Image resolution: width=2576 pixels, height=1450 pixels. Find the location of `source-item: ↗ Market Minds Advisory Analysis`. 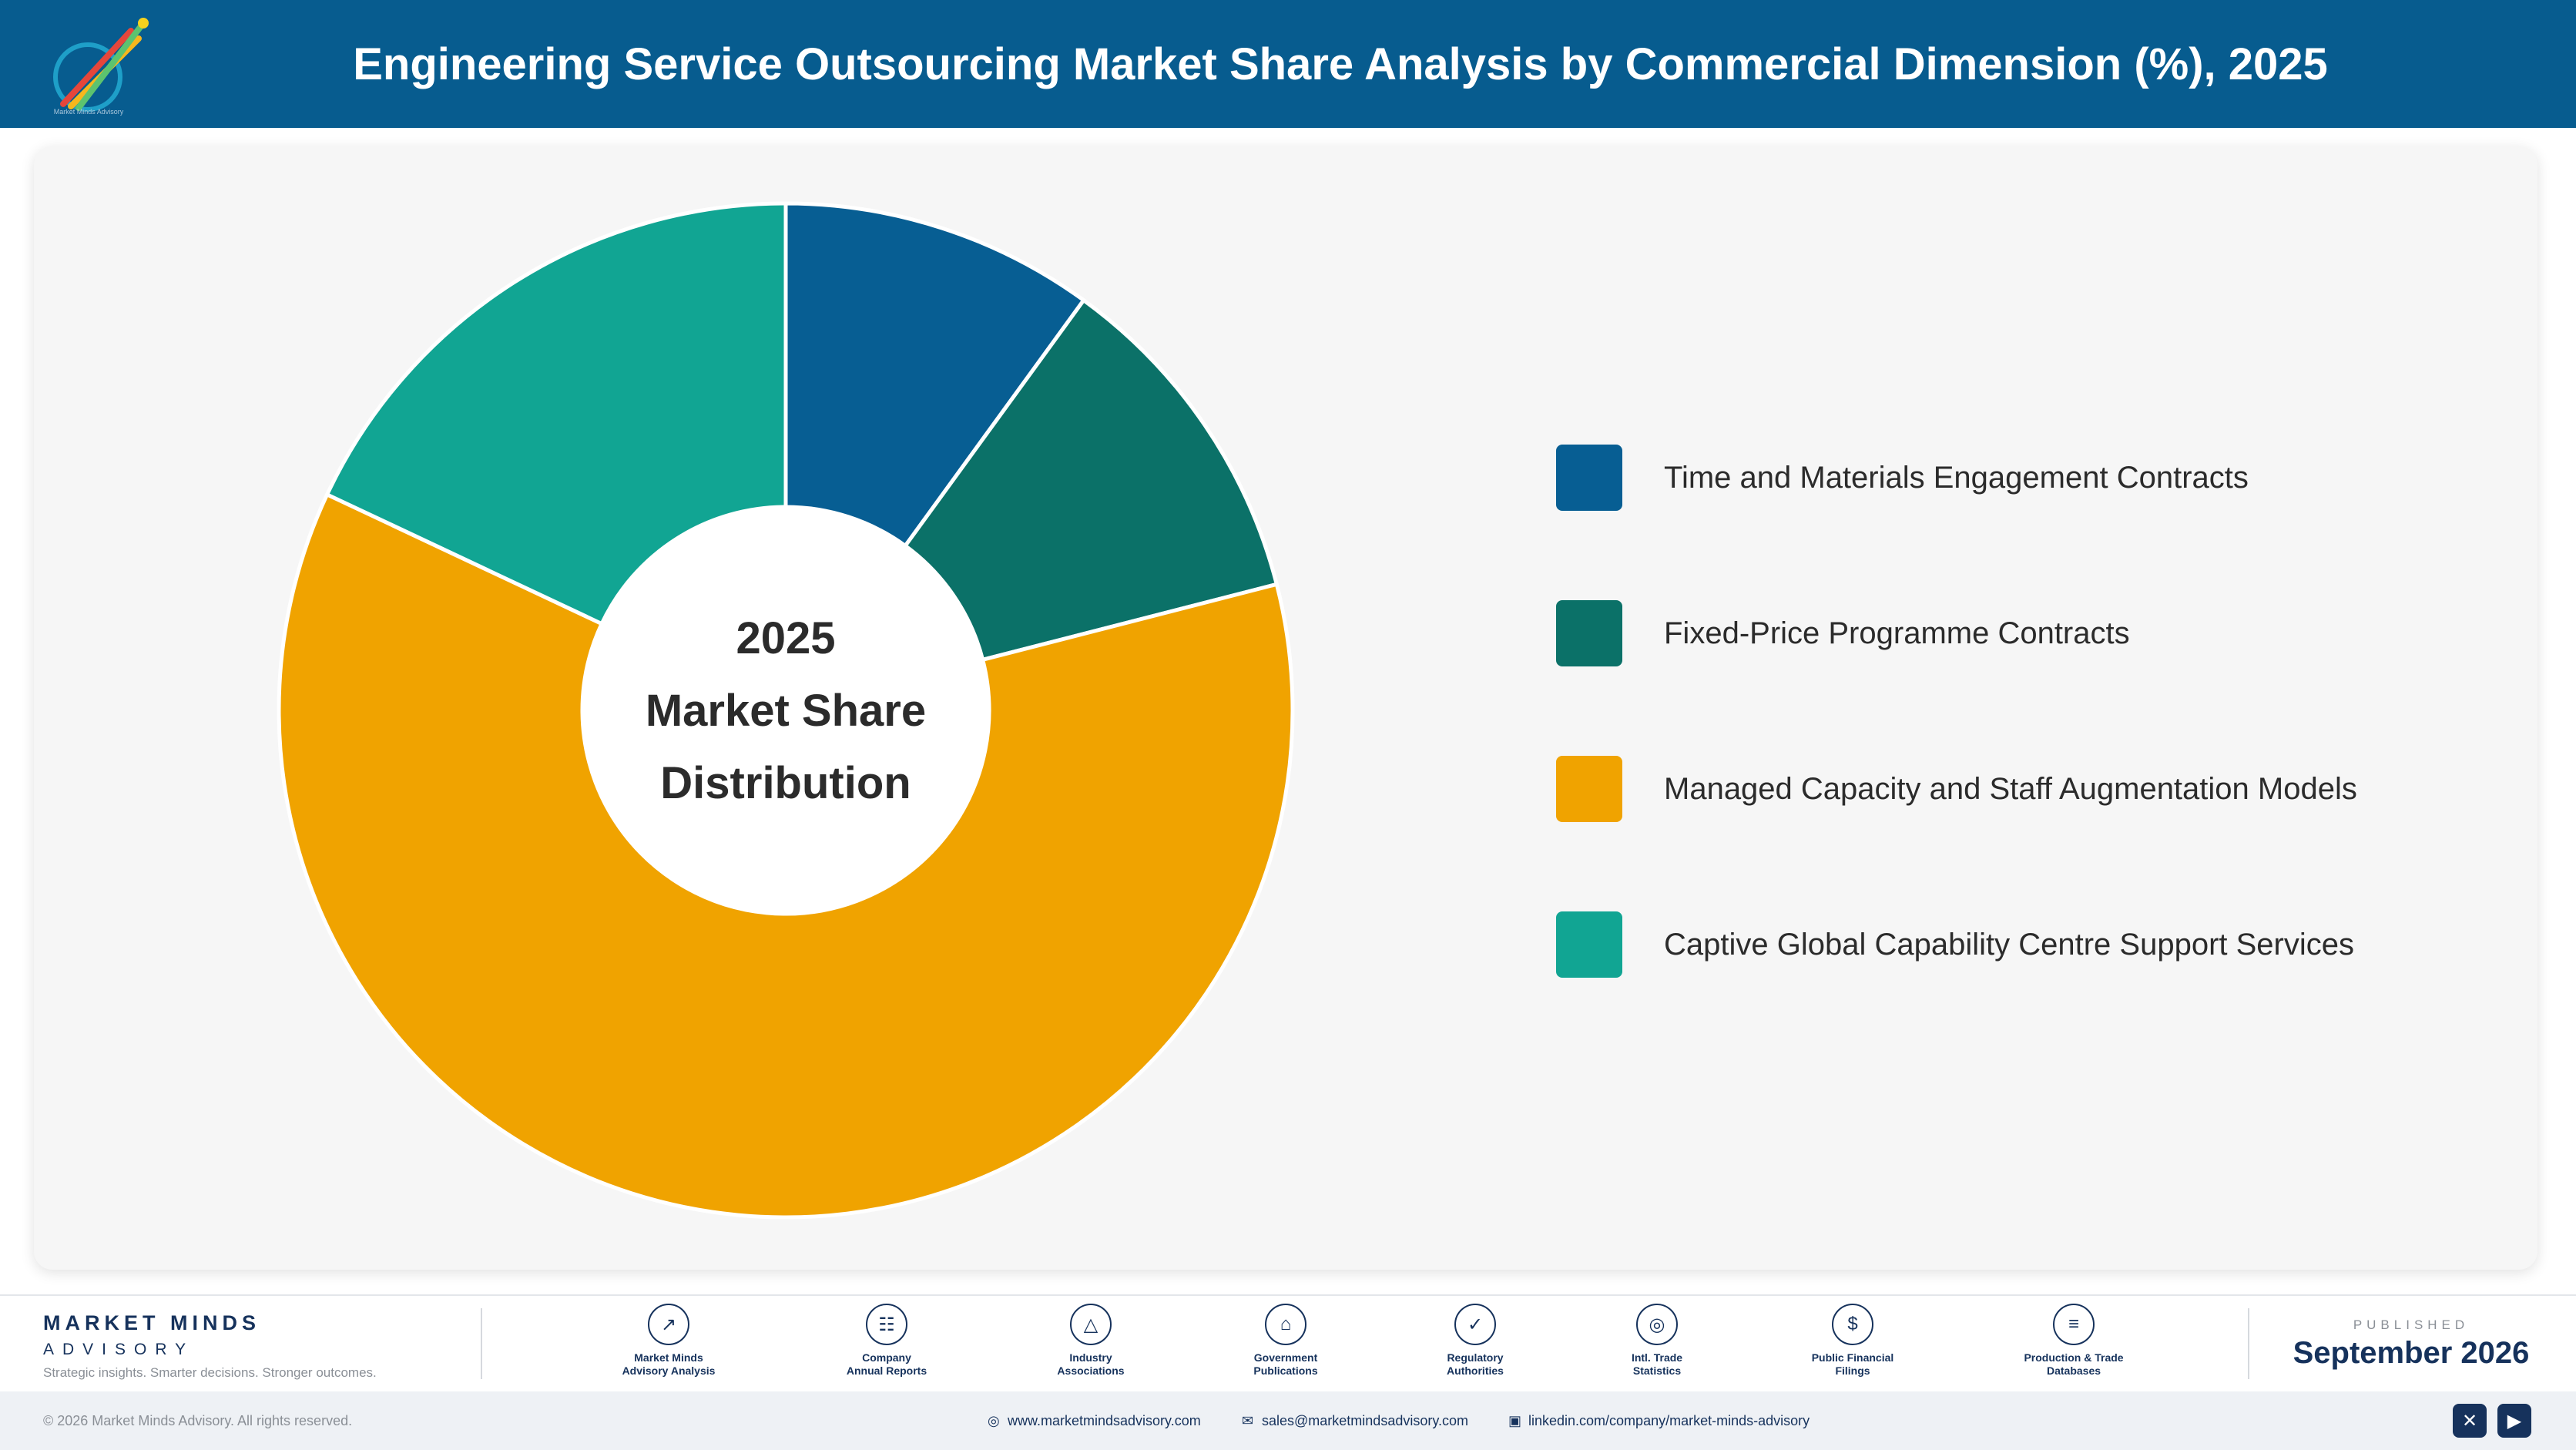

source-item: ↗ Market Minds Advisory Analysis is located at coordinates (669, 1341).